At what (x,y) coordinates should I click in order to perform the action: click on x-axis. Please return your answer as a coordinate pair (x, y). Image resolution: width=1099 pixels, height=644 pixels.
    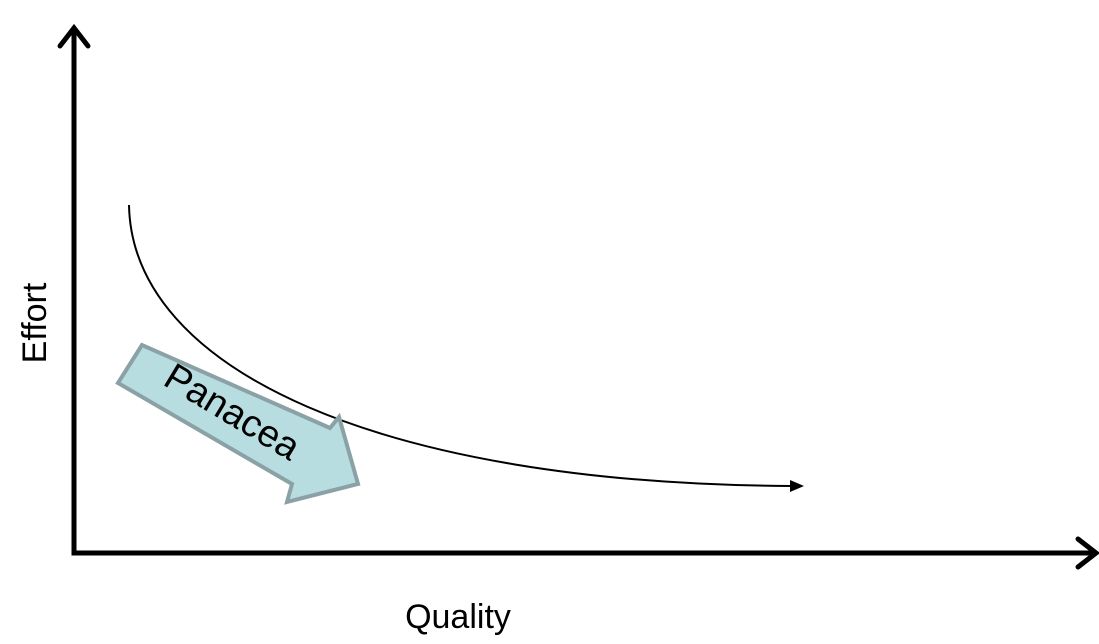
    Looking at the image, I should click on (585, 553).